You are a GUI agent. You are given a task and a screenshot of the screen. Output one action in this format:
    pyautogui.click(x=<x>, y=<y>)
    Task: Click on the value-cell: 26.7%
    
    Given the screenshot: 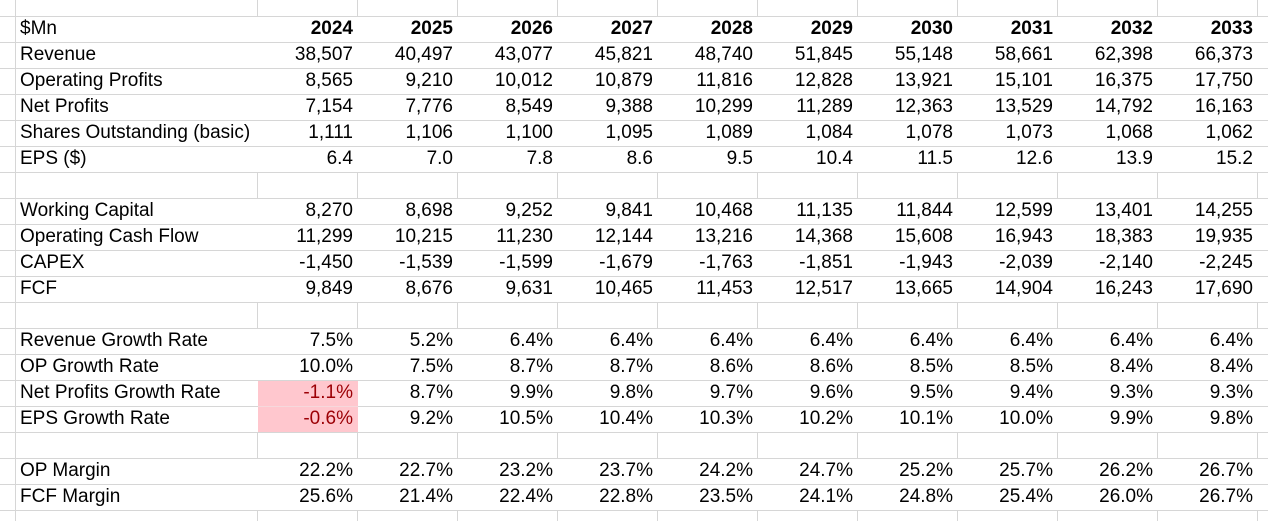 What is the action you would take?
    pyautogui.click(x=1208, y=472)
    